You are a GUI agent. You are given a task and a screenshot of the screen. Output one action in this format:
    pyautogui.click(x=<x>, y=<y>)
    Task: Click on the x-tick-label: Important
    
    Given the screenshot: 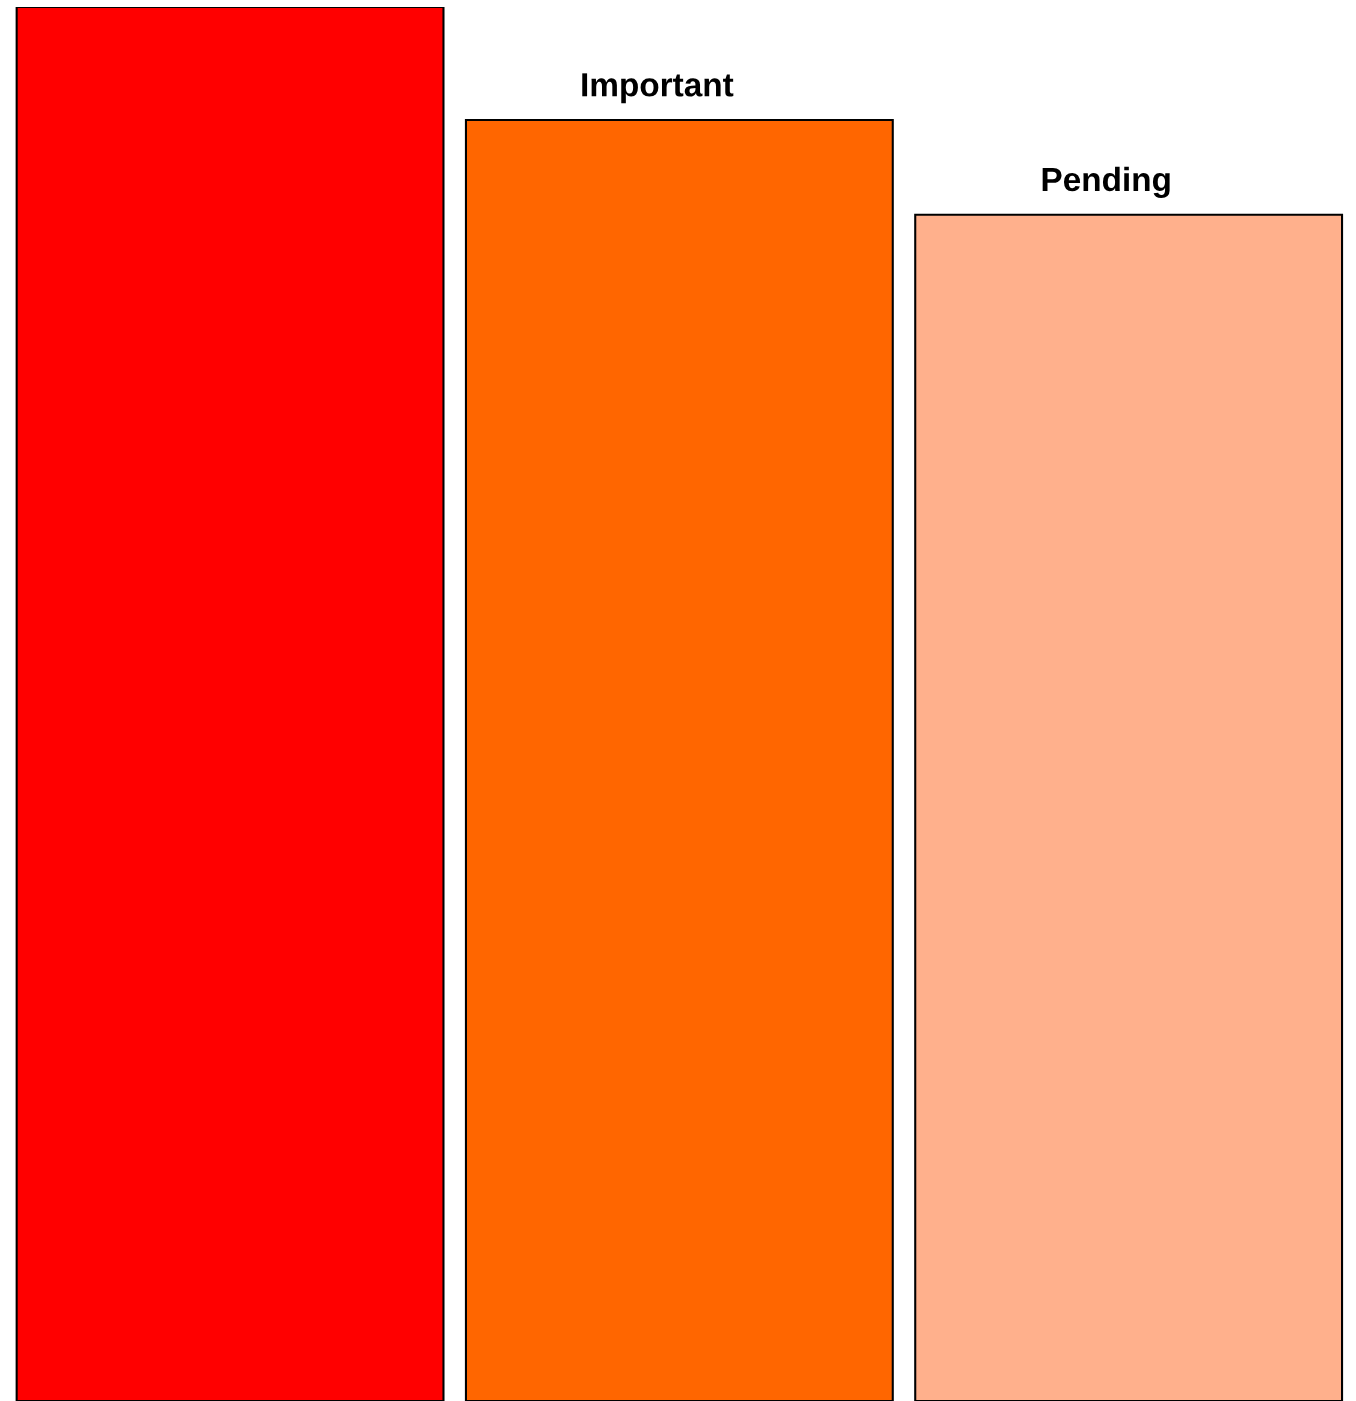 What is the action you would take?
    pyautogui.click(x=658, y=88)
    